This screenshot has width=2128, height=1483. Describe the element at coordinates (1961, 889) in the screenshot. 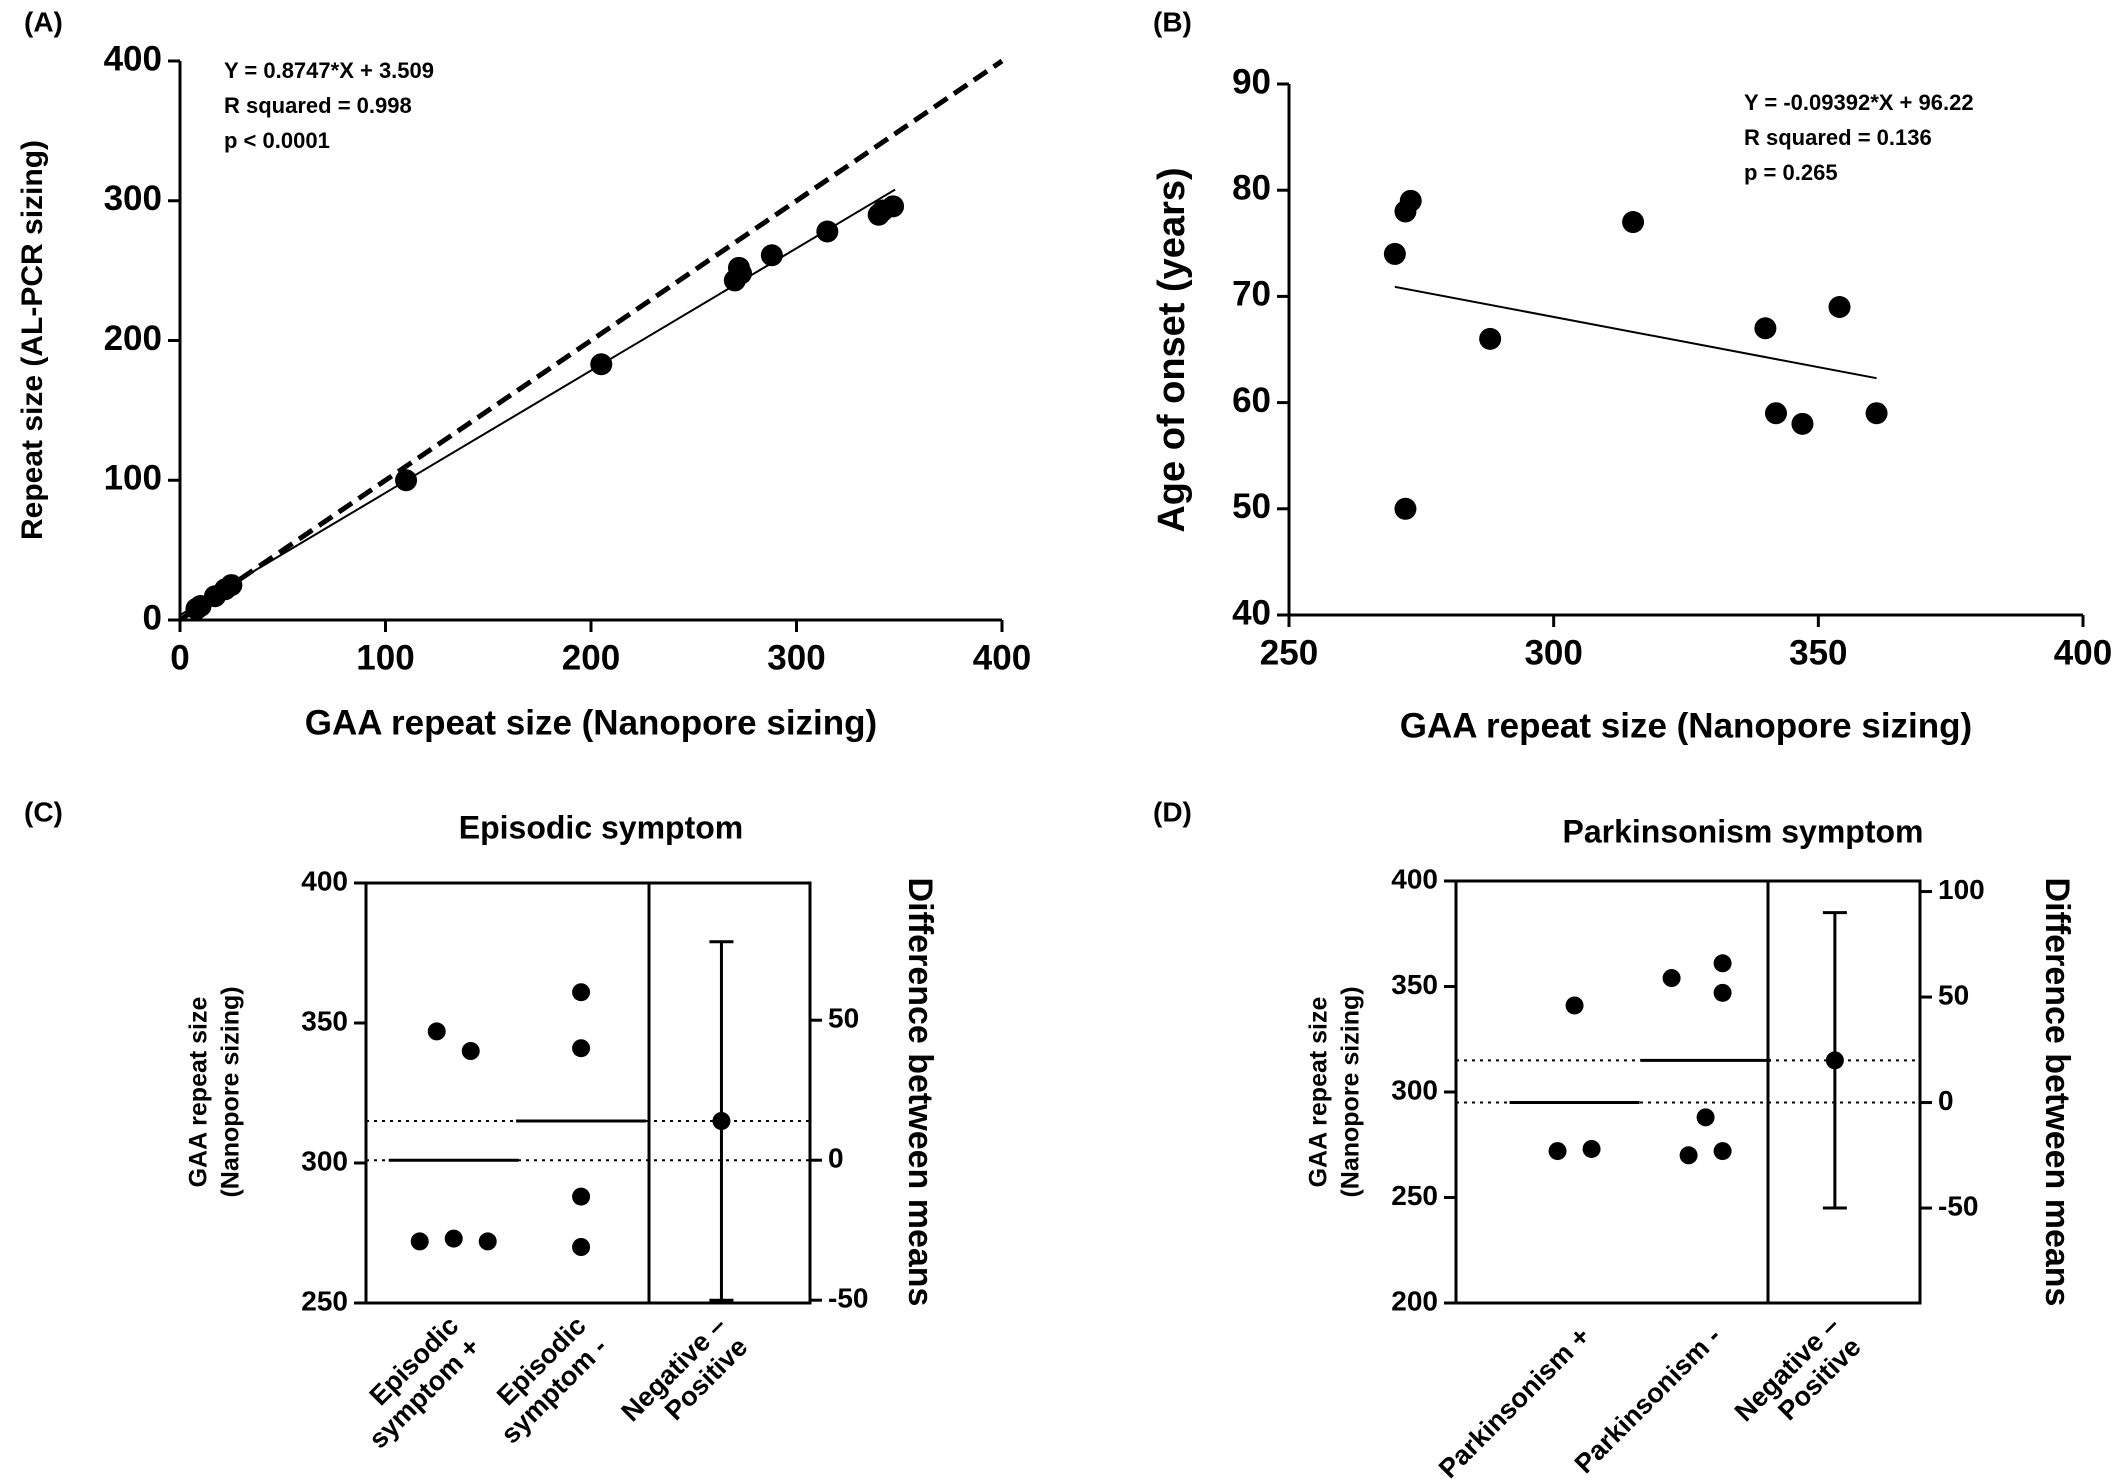

I see `y2-tick-label: 100` at that location.